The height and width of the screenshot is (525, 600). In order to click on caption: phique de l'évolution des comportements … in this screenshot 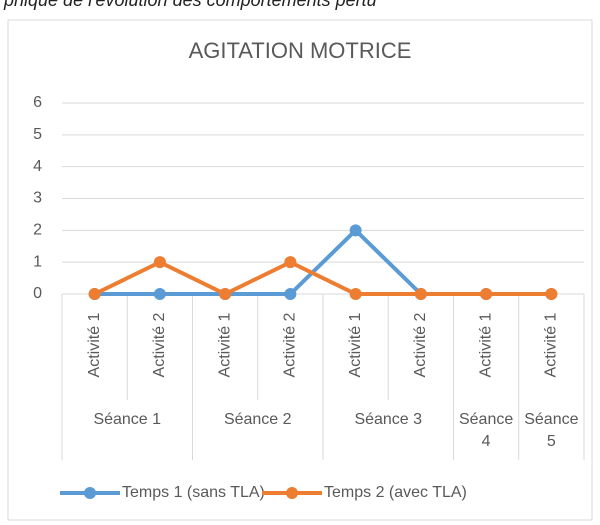, I will do `click(190, 5)`.